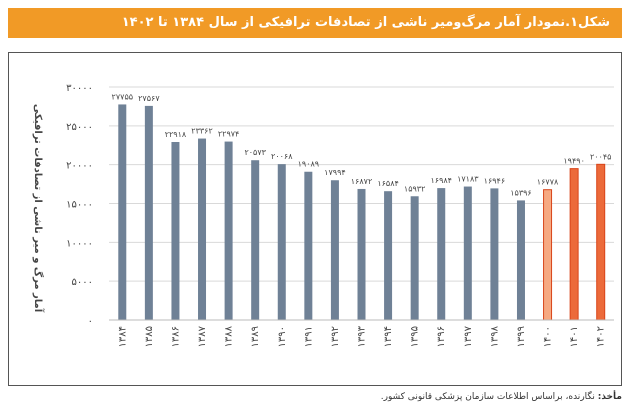  What do you see at coordinates (282, 156) in the screenshot?
I see `bar-value-label: ۲۰۰۶۸` at bounding box center [282, 156].